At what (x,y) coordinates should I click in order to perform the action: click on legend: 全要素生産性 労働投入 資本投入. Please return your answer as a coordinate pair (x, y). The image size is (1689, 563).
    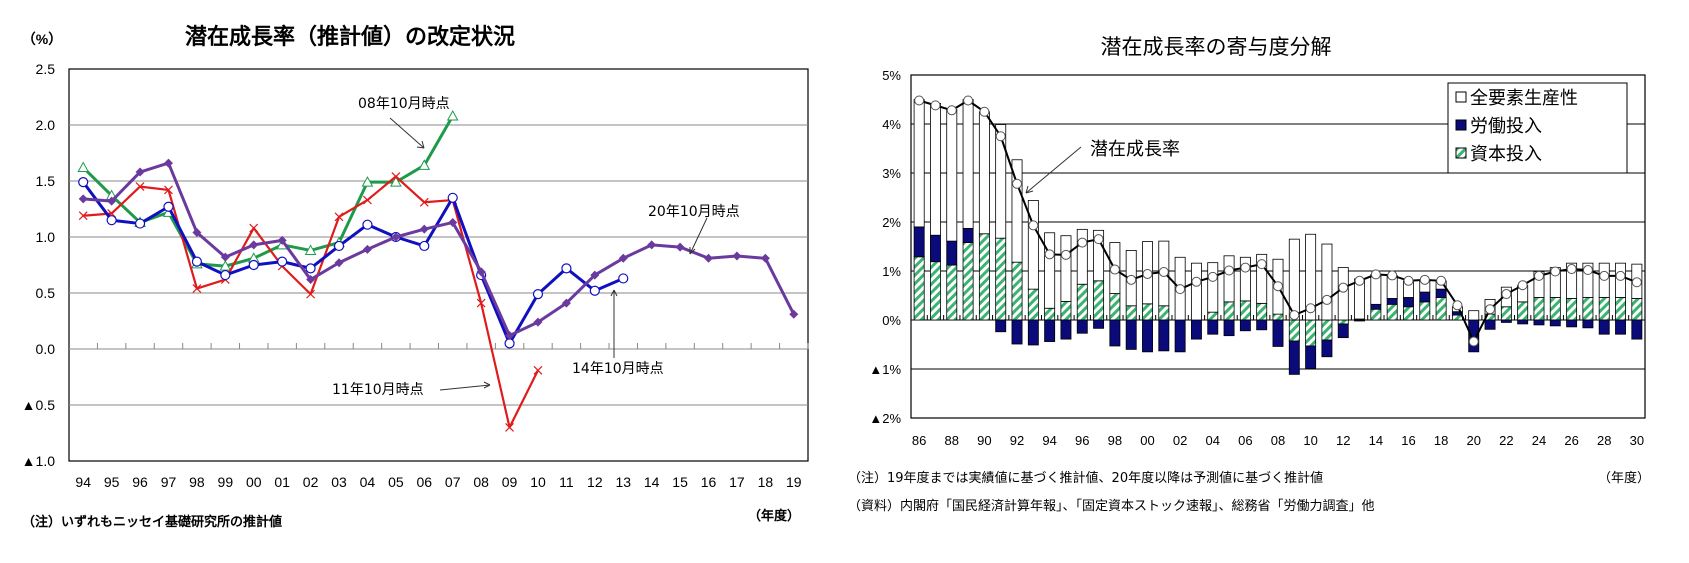
    Looking at the image, I should click on (1537, 128).